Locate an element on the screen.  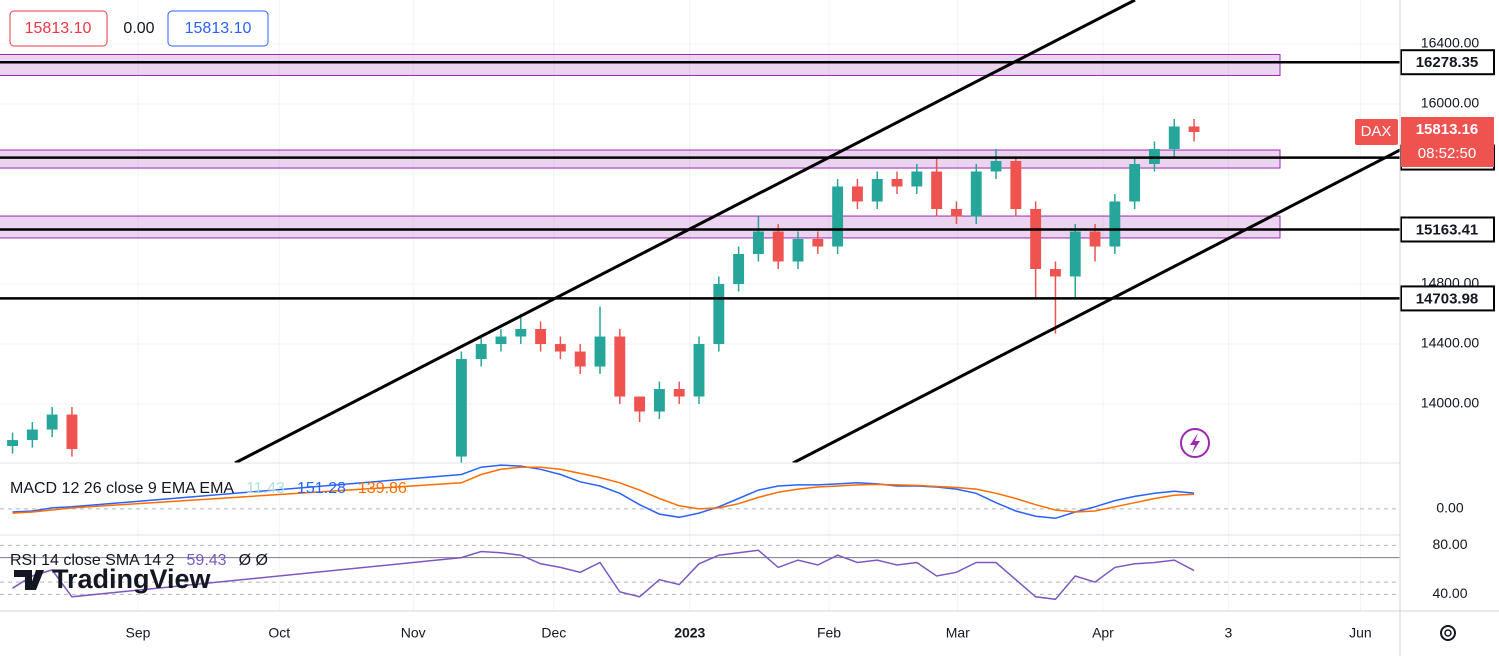
last-price-box is located at coordinates (1447, 142).